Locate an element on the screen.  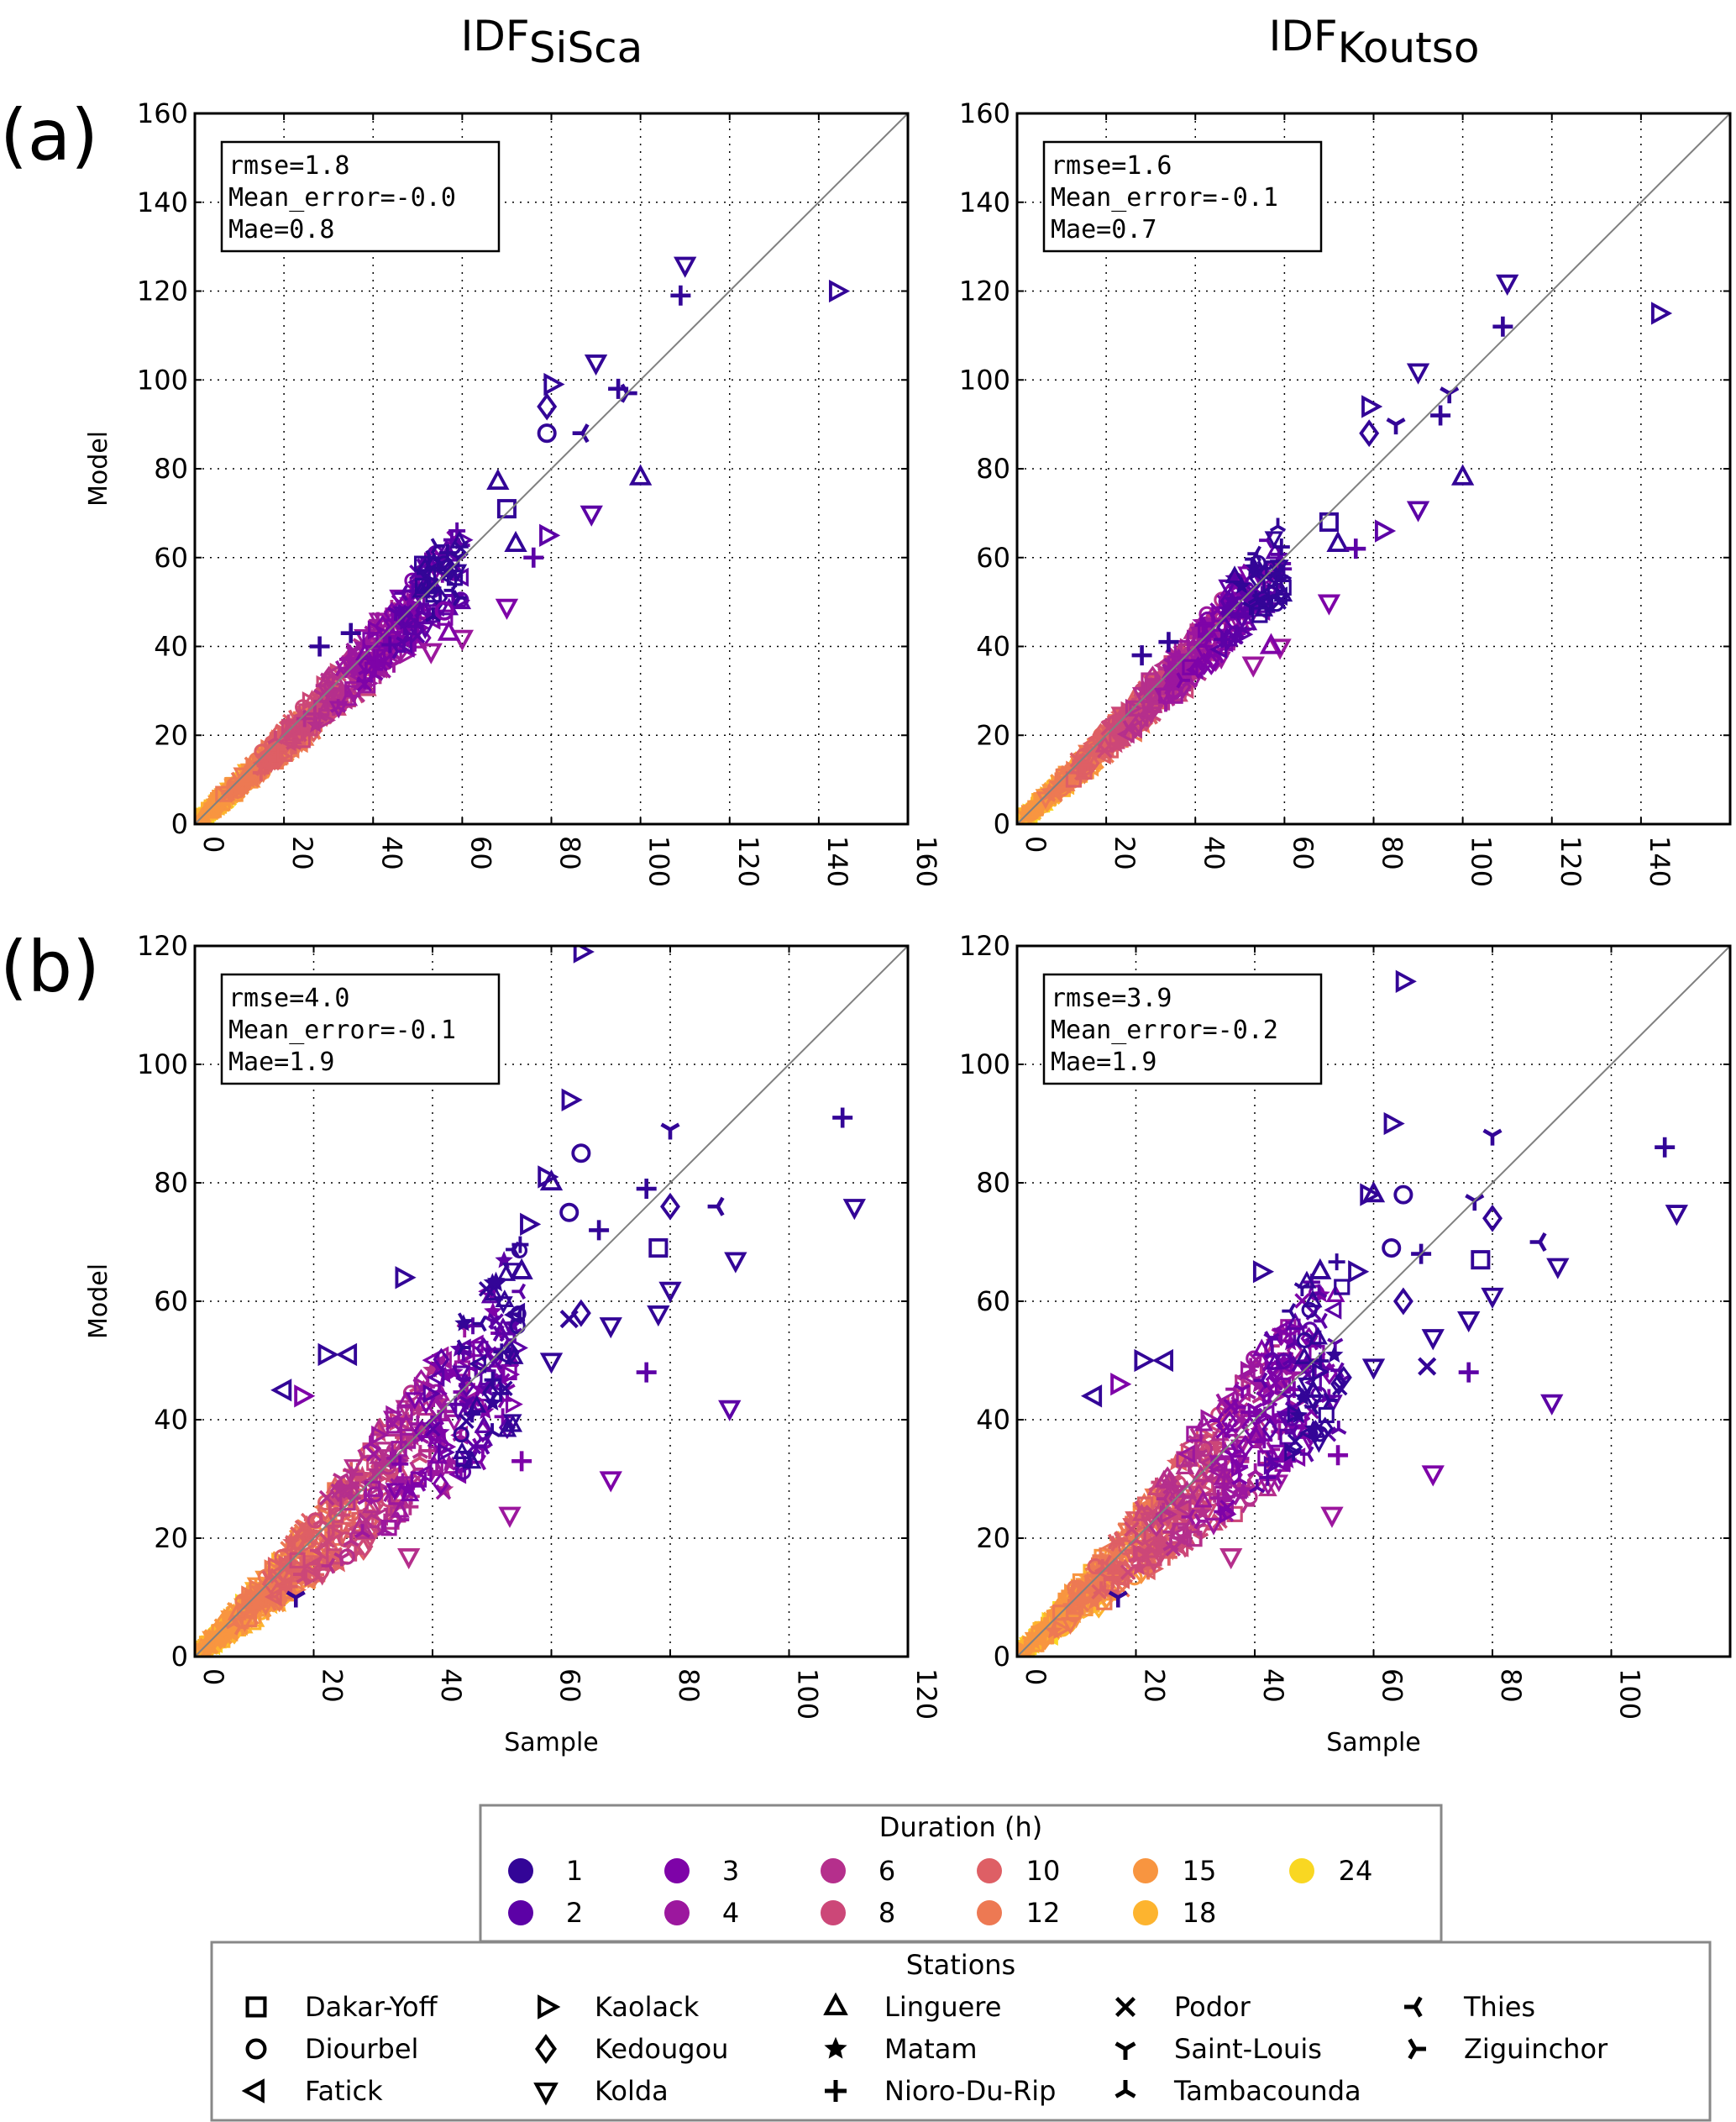
y-tick-label: 80 is located at coordinates (171, 469).